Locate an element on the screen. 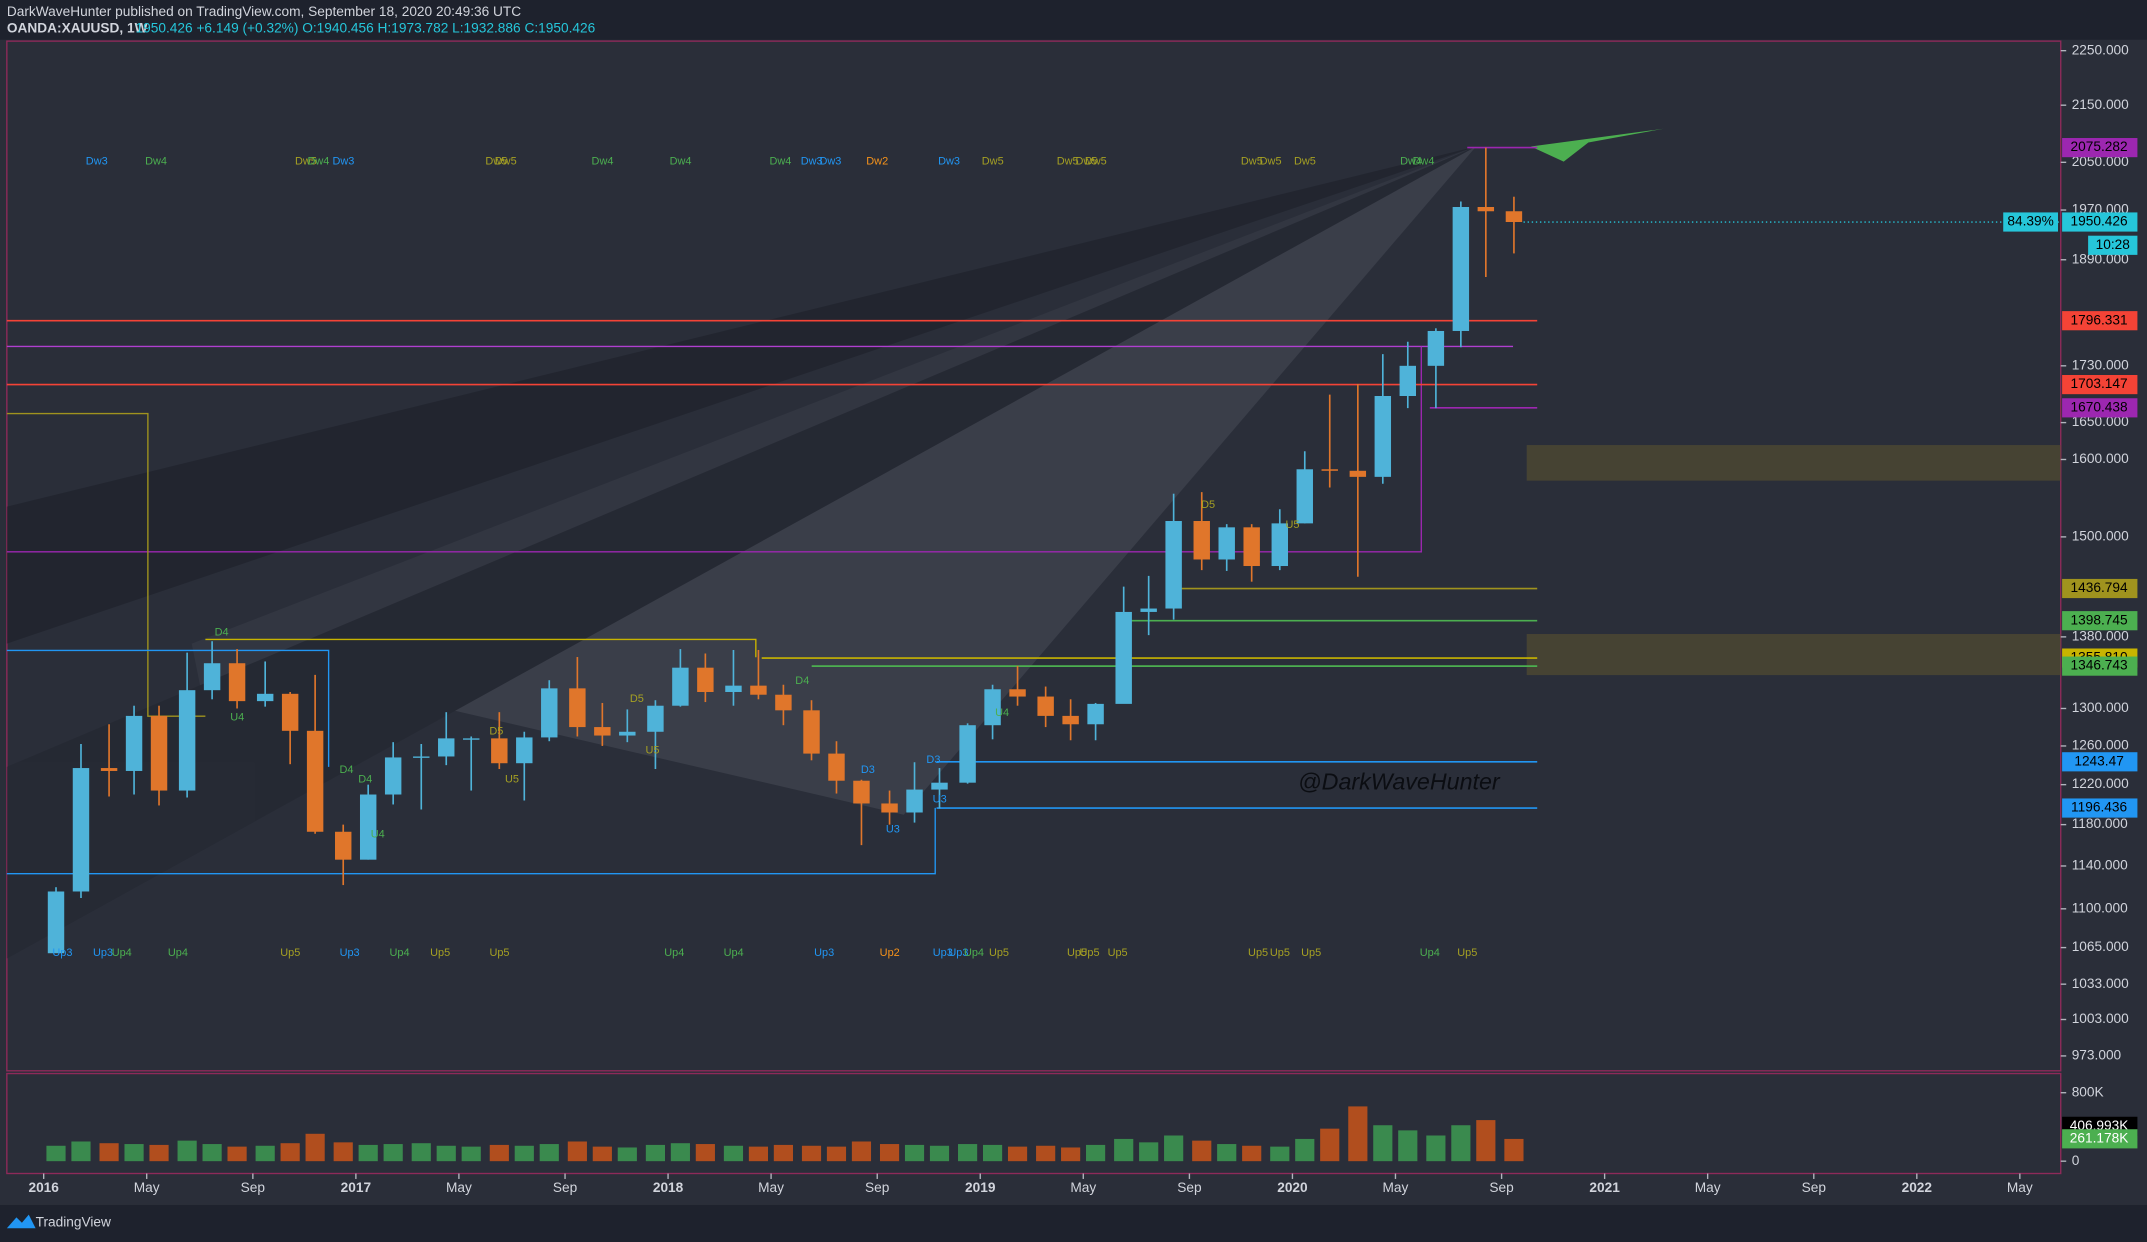  v-tick-label: 800K is located at coordinates (2088, 1091).